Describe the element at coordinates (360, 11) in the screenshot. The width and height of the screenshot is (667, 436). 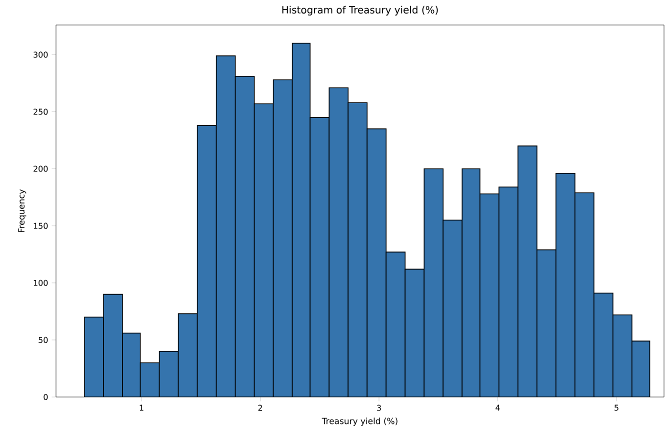
I see `chart-title: Histogram of Treasury yield (%)` at that location.